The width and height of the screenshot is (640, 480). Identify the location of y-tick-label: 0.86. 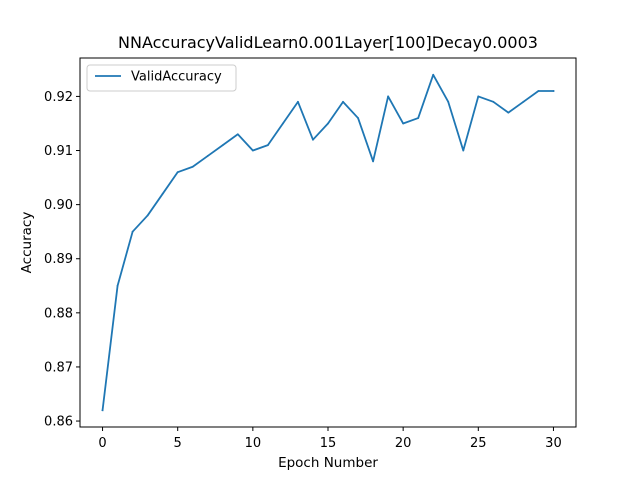
(58, 422).